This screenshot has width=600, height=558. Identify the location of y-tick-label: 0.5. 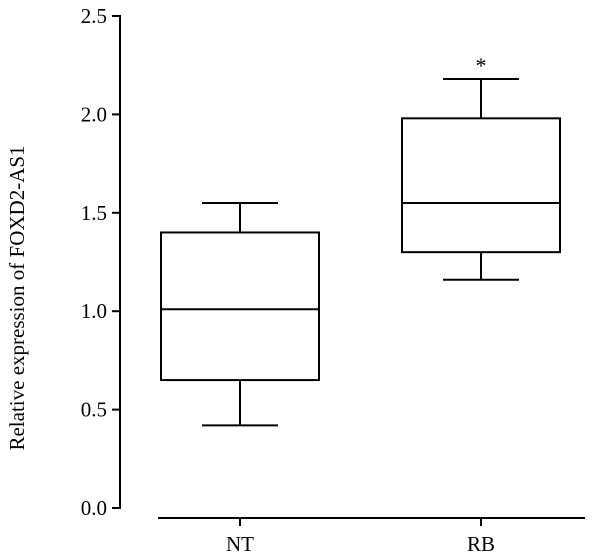
(94, 410).